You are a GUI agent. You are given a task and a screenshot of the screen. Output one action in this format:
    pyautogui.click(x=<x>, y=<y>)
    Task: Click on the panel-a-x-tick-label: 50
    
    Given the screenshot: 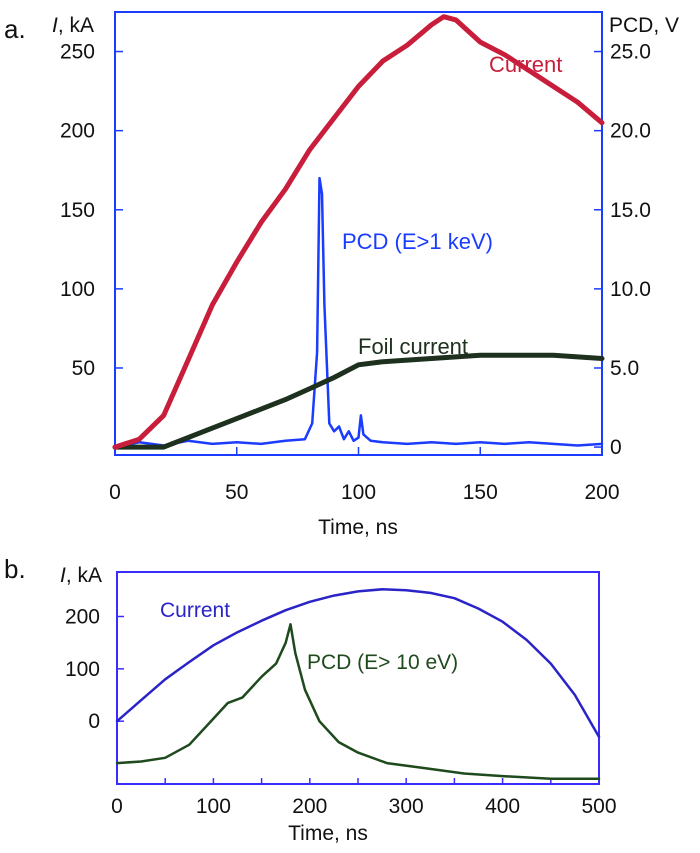 What is the action you would take?
    pyautogui.click(x=236, y=492)
    